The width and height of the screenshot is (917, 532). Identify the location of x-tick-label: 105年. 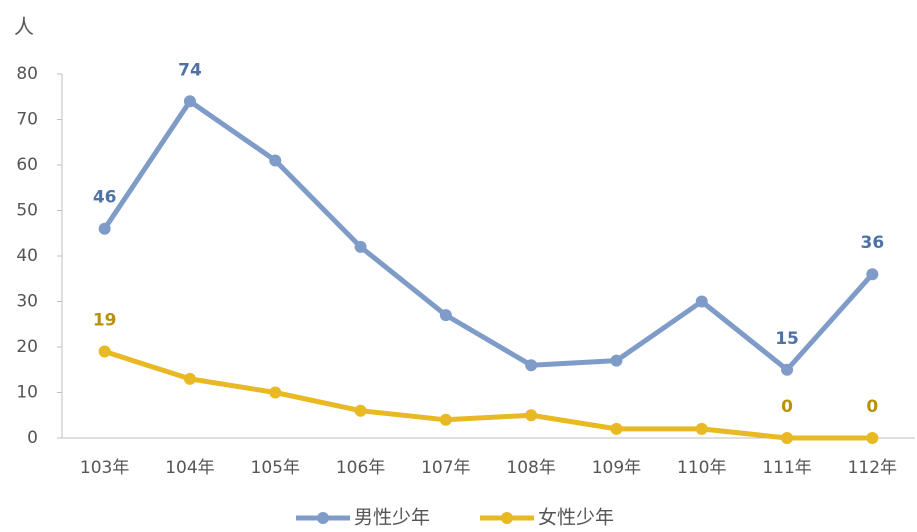
(275, 468).